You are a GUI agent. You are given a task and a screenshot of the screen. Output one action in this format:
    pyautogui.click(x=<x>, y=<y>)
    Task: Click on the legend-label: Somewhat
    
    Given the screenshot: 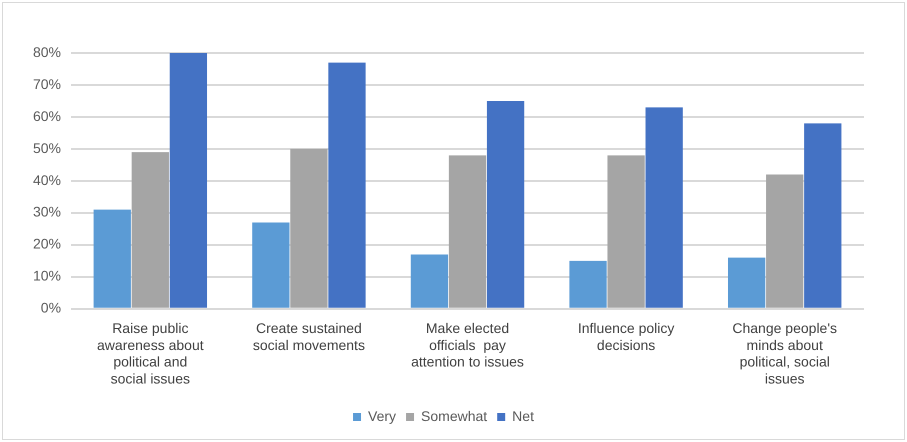 What is the action you would take?
    pyautogui.click(x=454, y=416)
    